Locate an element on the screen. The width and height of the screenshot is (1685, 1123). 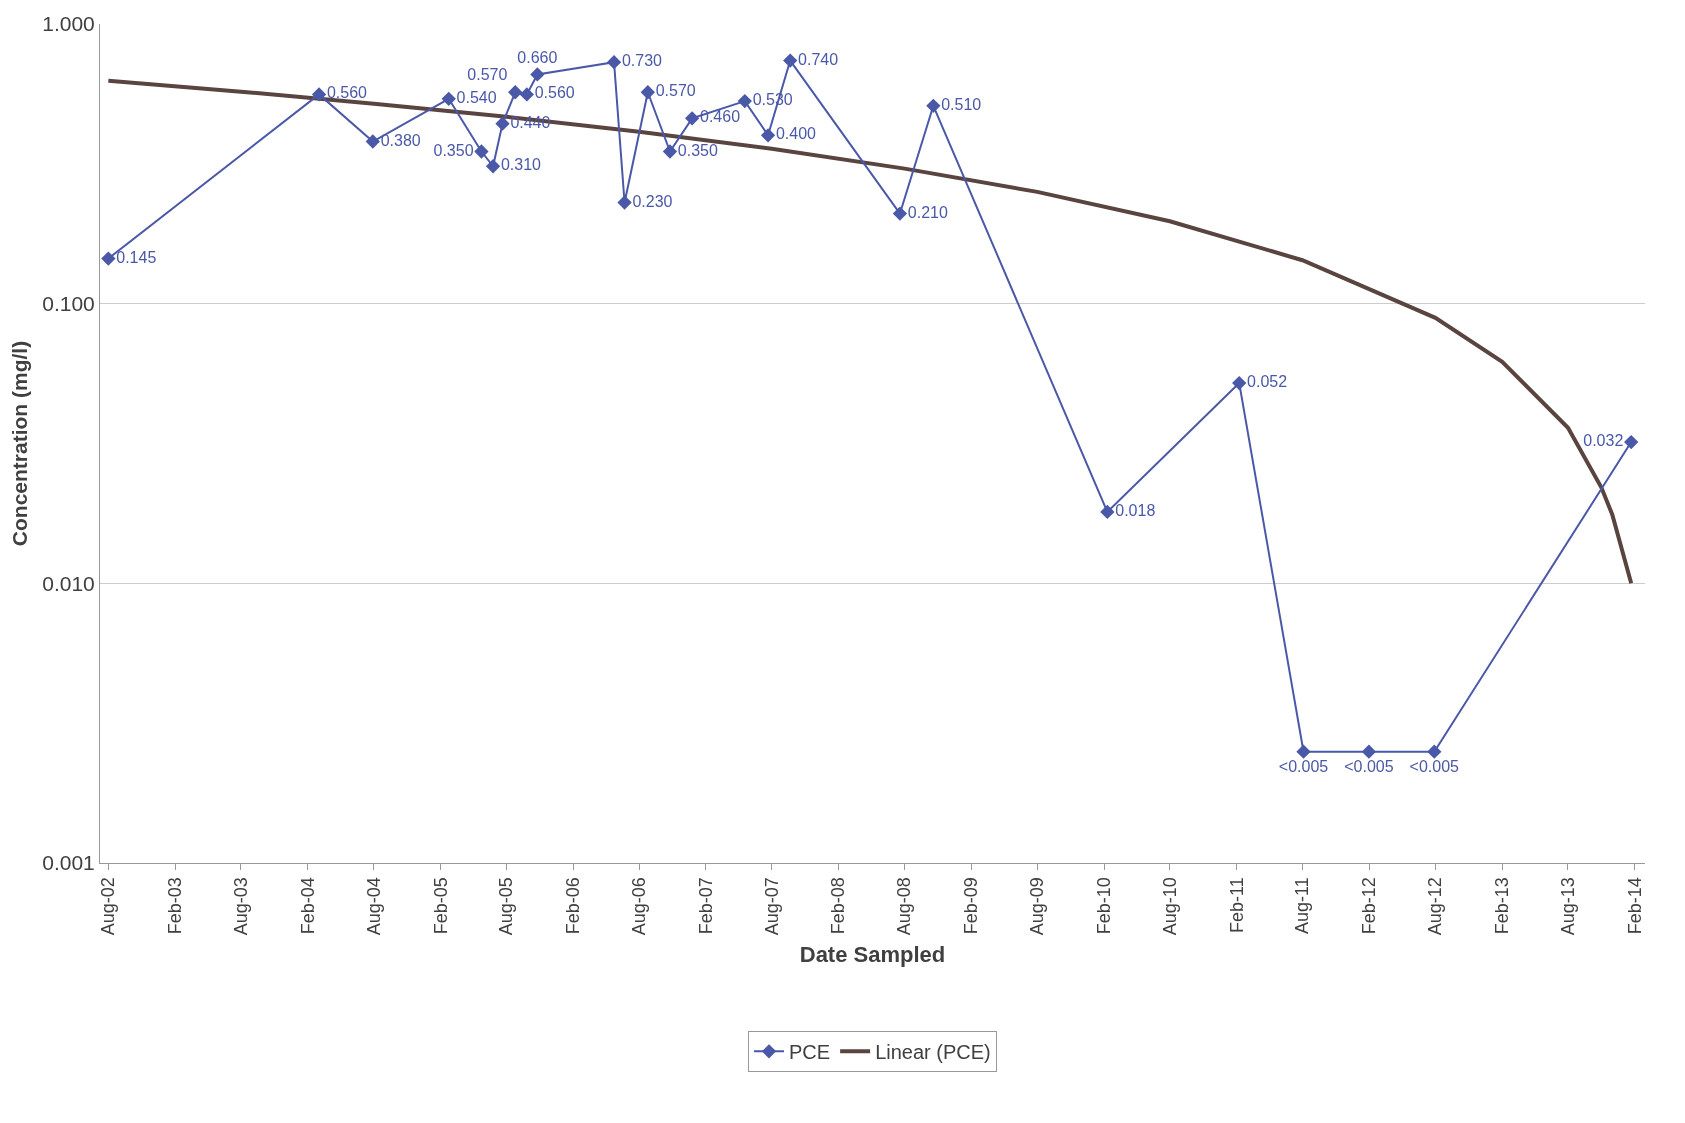
data-label: 0.018 is located at coordinates (1135, 510).